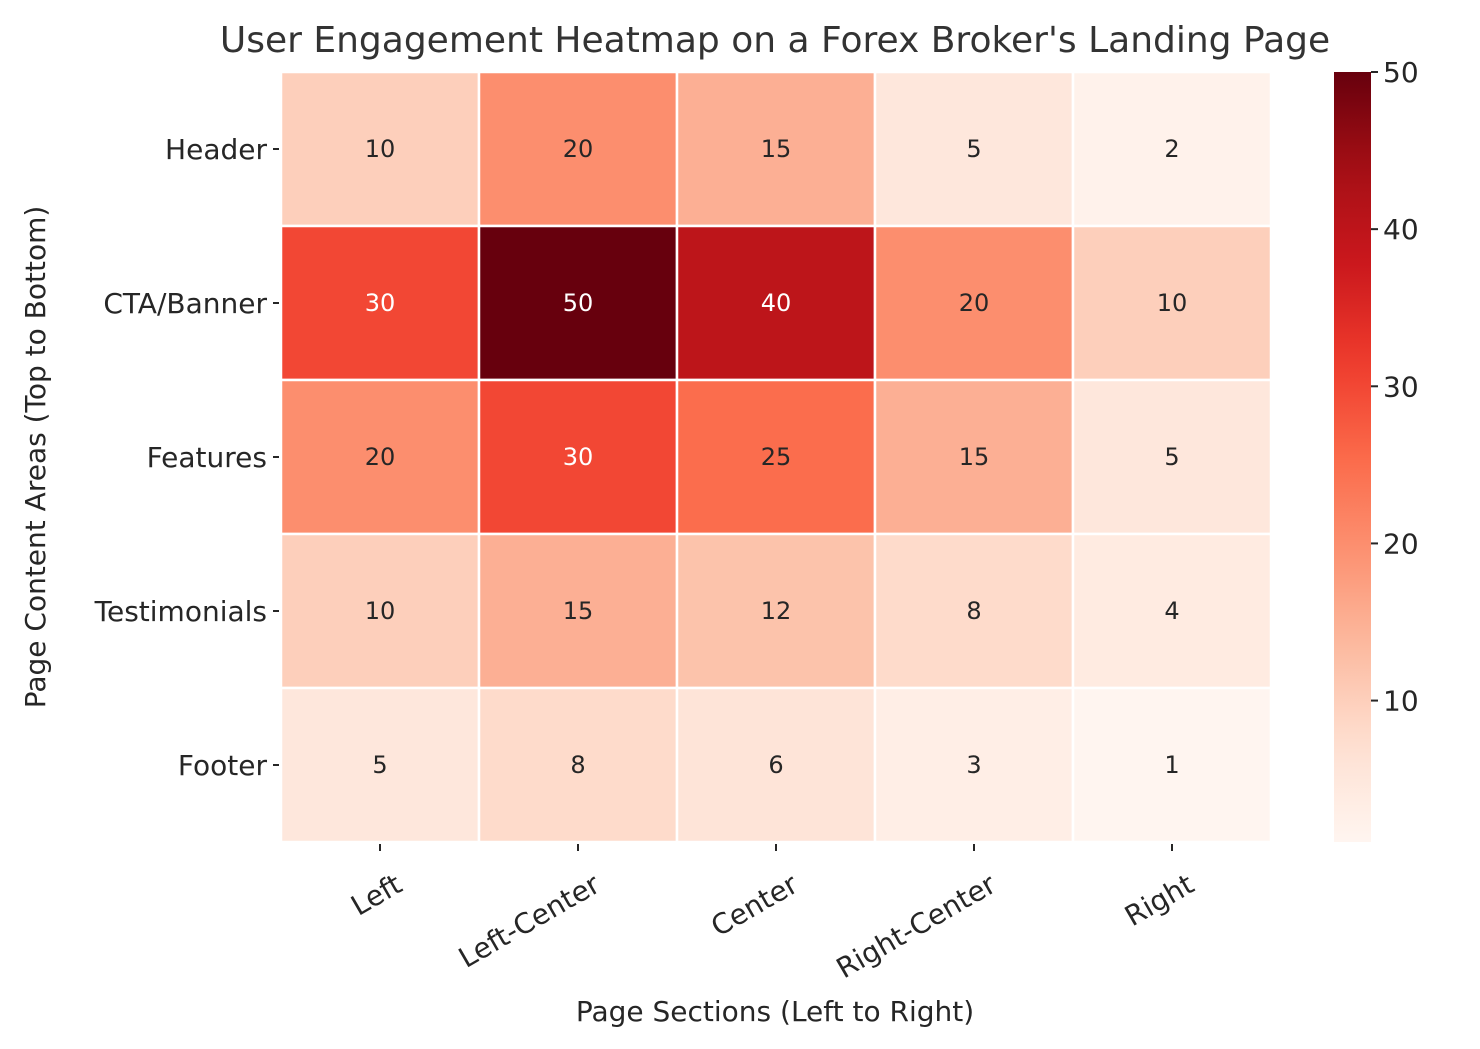 The image size is (1480, 1049). Describe the element at coordinates (216, 149) in the screenshot. I see `y-tick-label: Header` at that location.